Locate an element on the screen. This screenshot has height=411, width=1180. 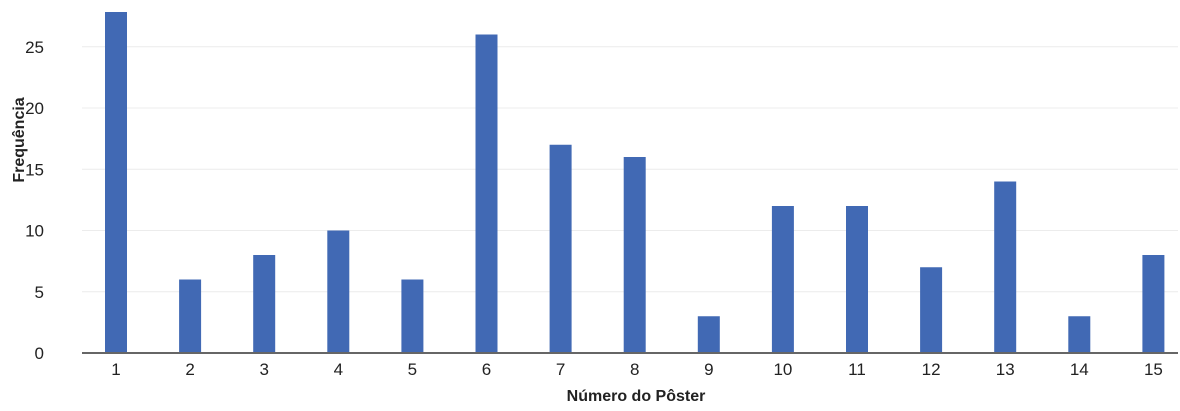
x-tick-label-5: 5 is located at coordinates (412, 369).